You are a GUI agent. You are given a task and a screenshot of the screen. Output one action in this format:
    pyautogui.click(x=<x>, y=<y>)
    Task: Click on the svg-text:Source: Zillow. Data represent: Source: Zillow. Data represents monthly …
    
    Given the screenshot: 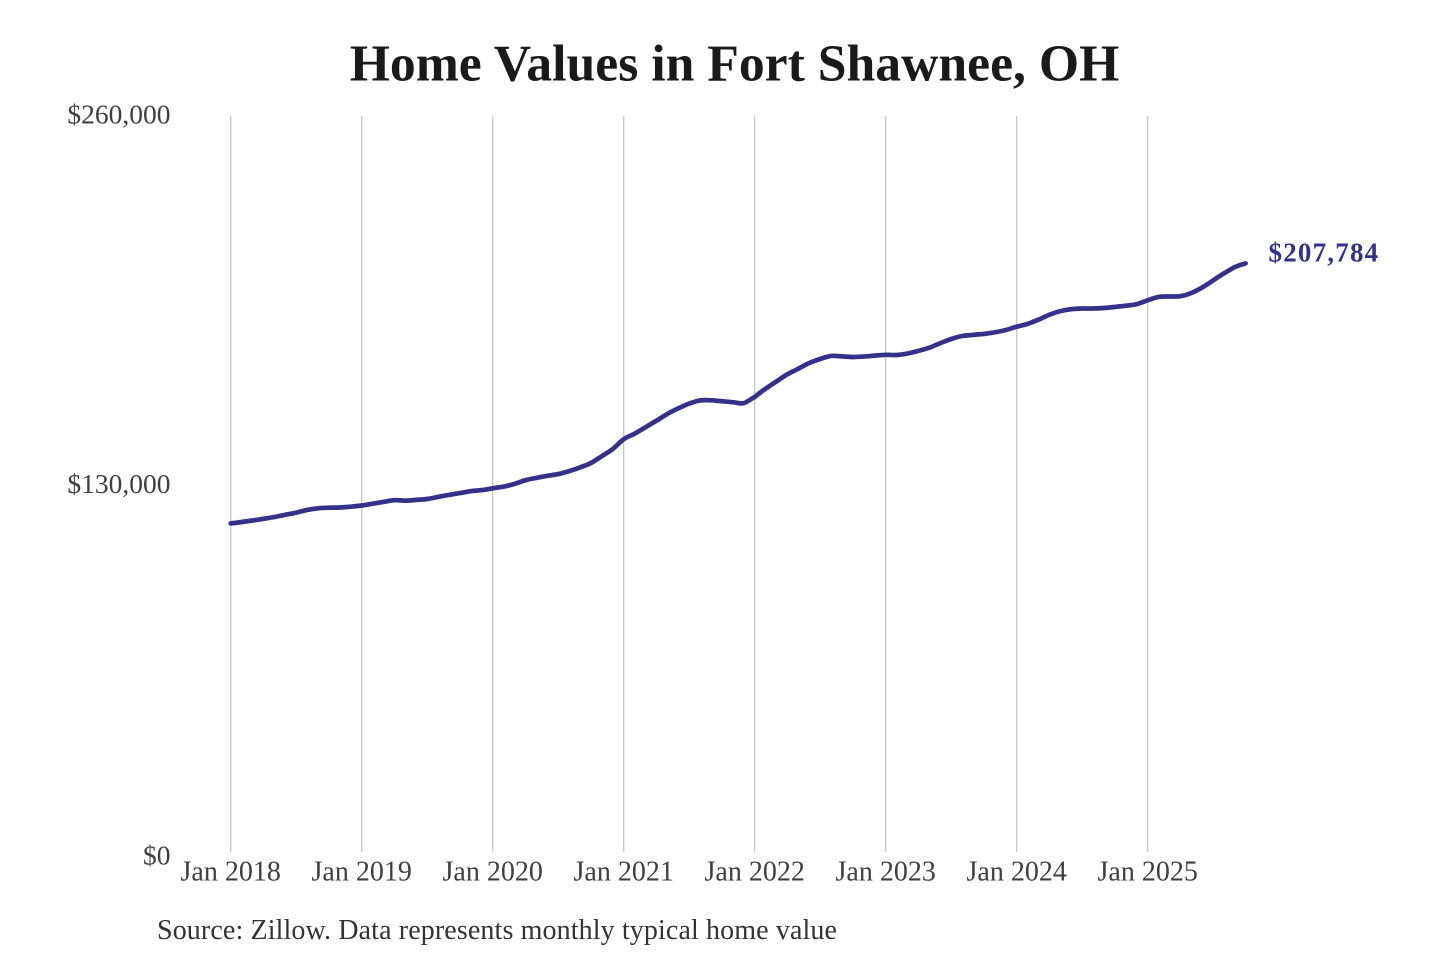 What is the action you would take?
    pyautogui.click(x=497, y=930)
    